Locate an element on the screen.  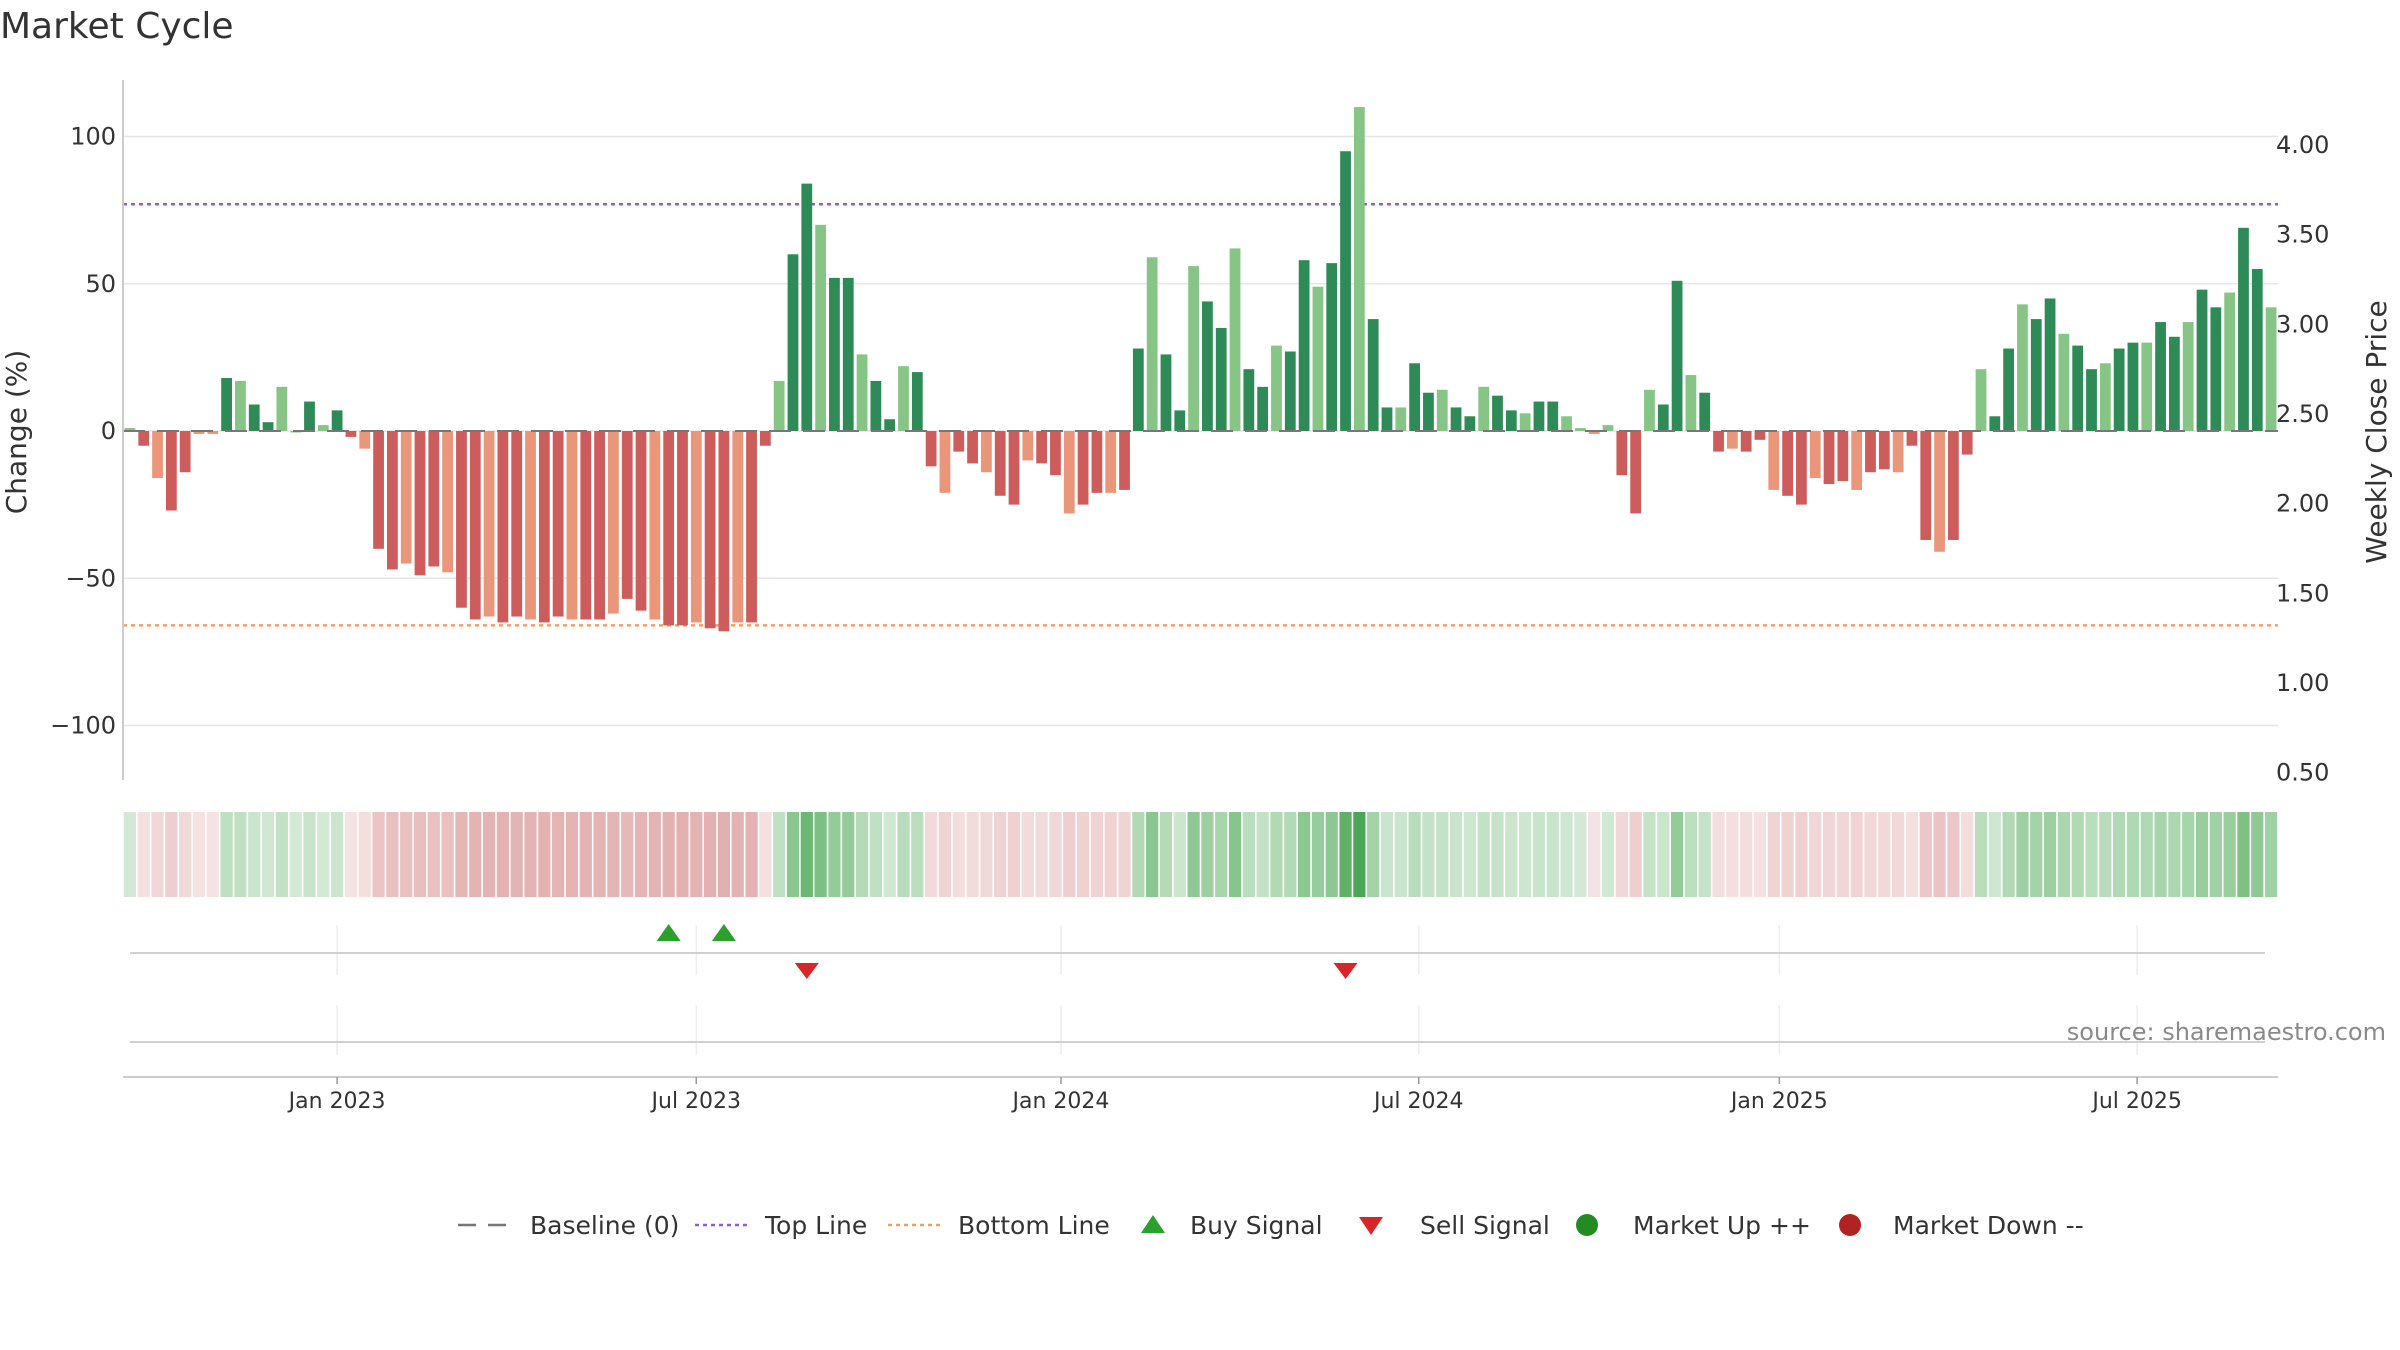
y2-tick-label: 2.50 is located at coordinates (2302, 414).